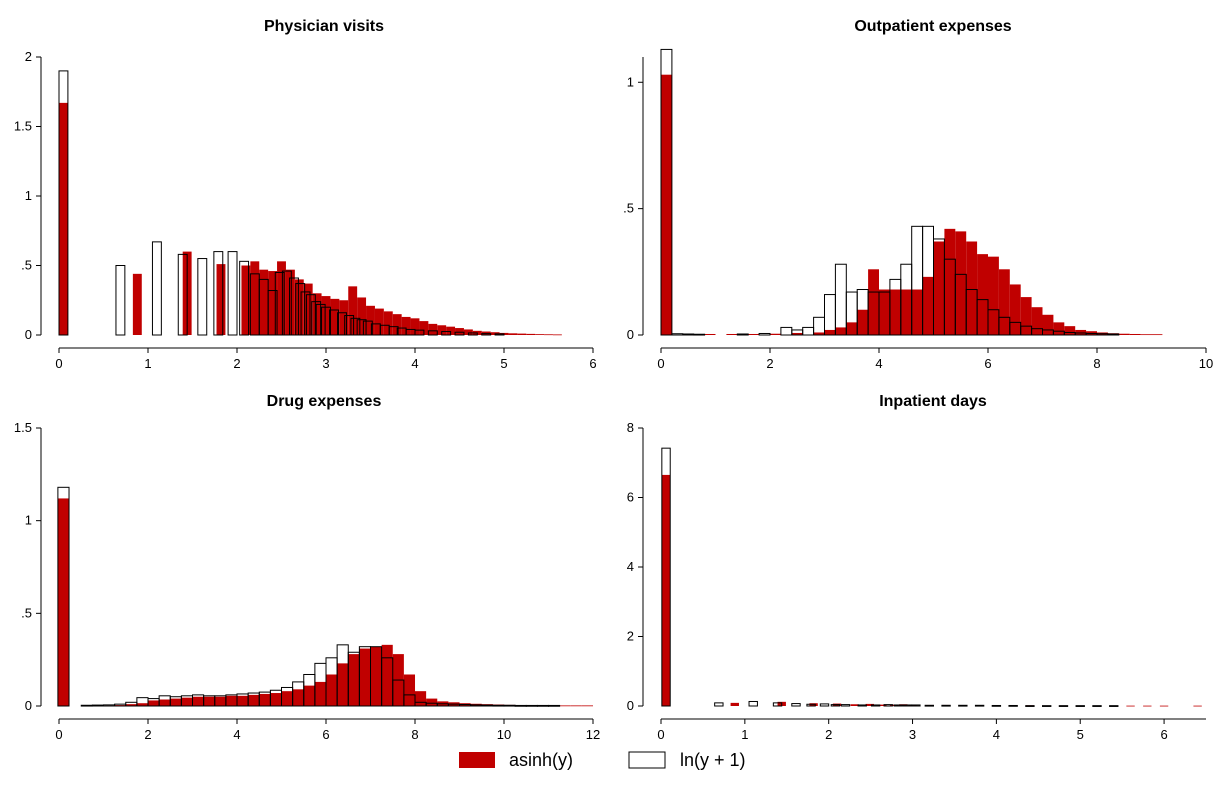  I want to click on y-tick-label: 1, so click(28, 195).